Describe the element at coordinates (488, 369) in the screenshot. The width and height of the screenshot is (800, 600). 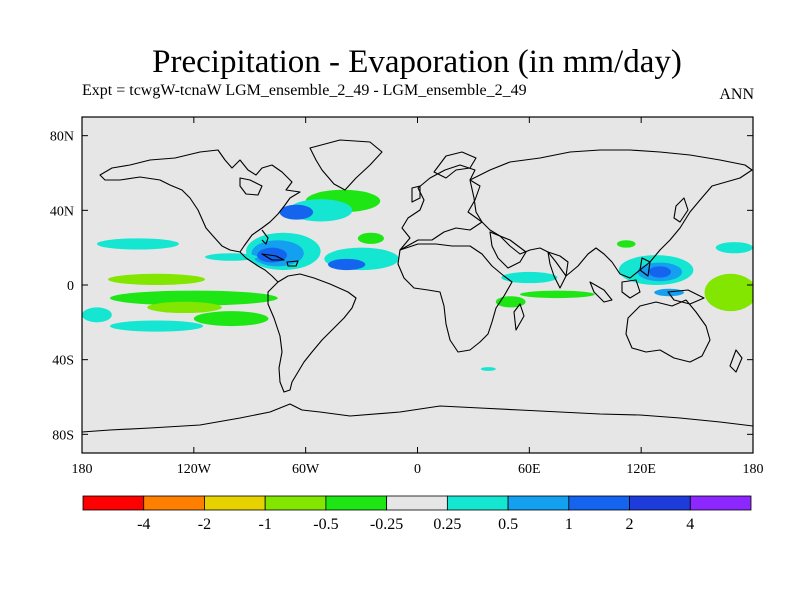
I see `field-region-southern-ocean-cyan` at that location.